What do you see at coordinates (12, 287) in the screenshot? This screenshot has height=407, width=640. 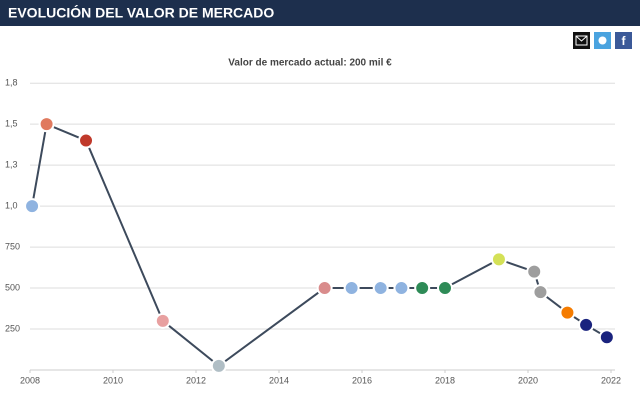 I see `y-tick-label: 500` at bounding box center [12, 287].